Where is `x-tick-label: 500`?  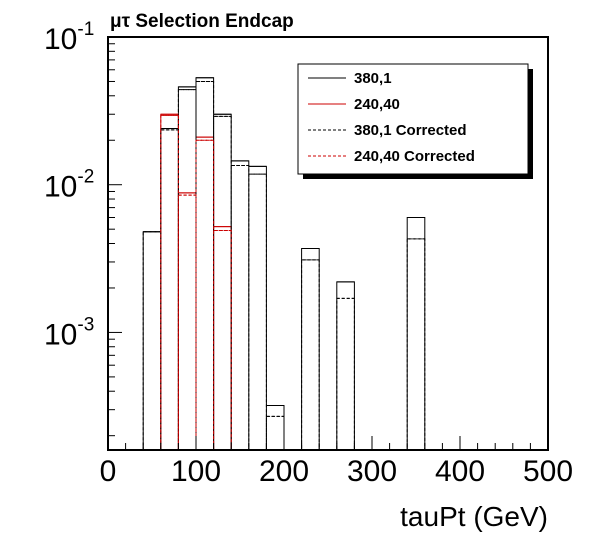
x-tick-label: 500 is located at coordinates (548, 471).